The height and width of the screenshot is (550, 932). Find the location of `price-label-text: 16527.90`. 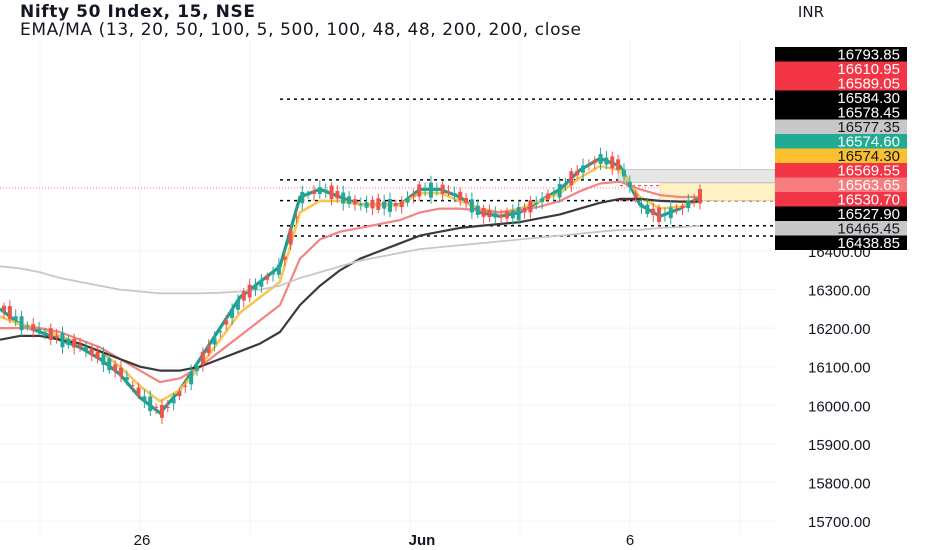

price-label-text: 16527.90 is located at coordinates (868, 214).